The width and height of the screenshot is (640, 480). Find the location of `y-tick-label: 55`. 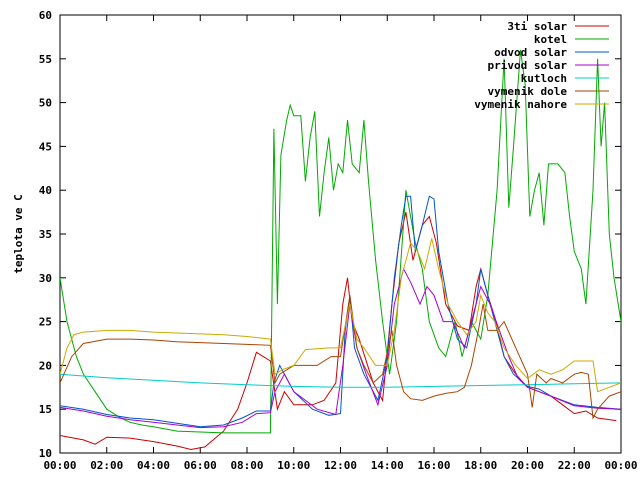

y-tick-label: 55 is located at coordinates (45, 59).